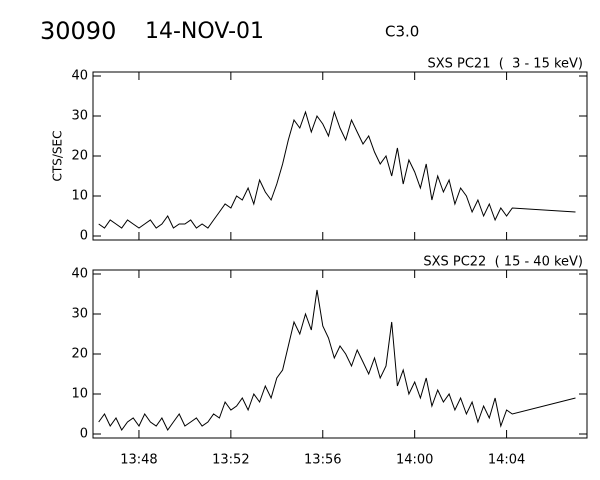 The image size is (600, 480). What do you see at coordinates (230, 460) in the screenshot?
I see `x-tick-label: 13:52` at bounding box center [230, 460].